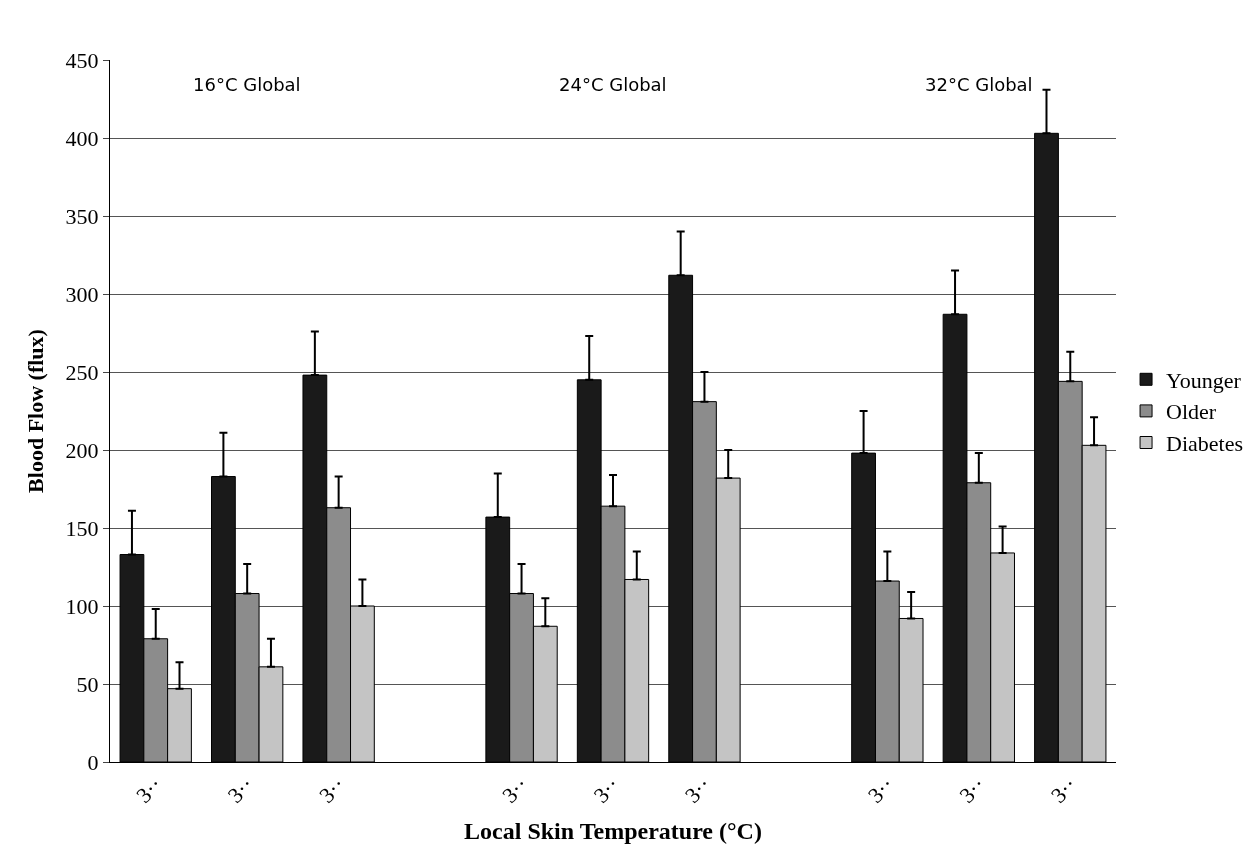  What do you see at coordinates (82, 528) in the screenshot?
I see `y-tick-label: 150` at bounding box center [82, 528].